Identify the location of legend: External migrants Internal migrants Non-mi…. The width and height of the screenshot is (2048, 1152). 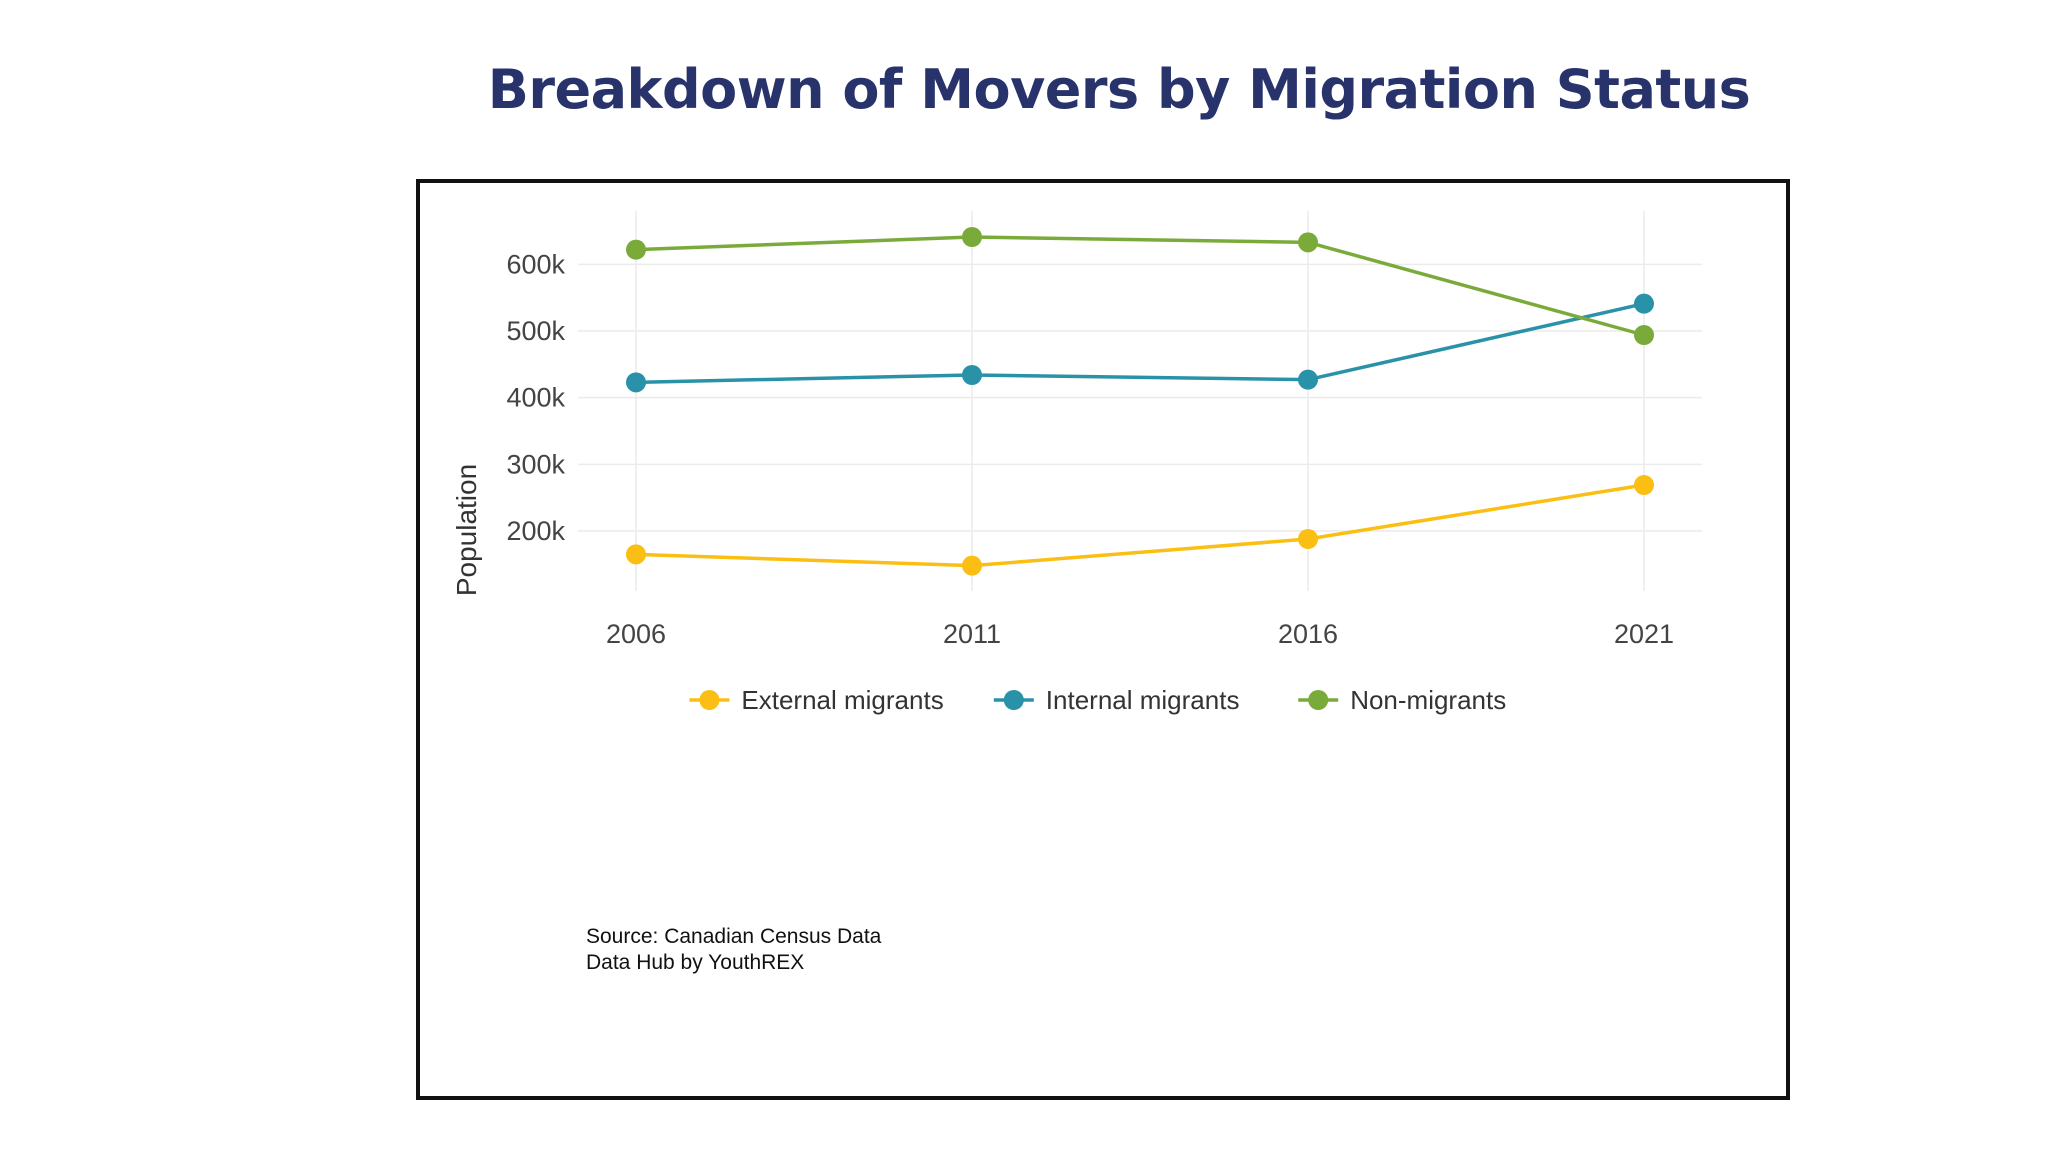
(1097, 700).